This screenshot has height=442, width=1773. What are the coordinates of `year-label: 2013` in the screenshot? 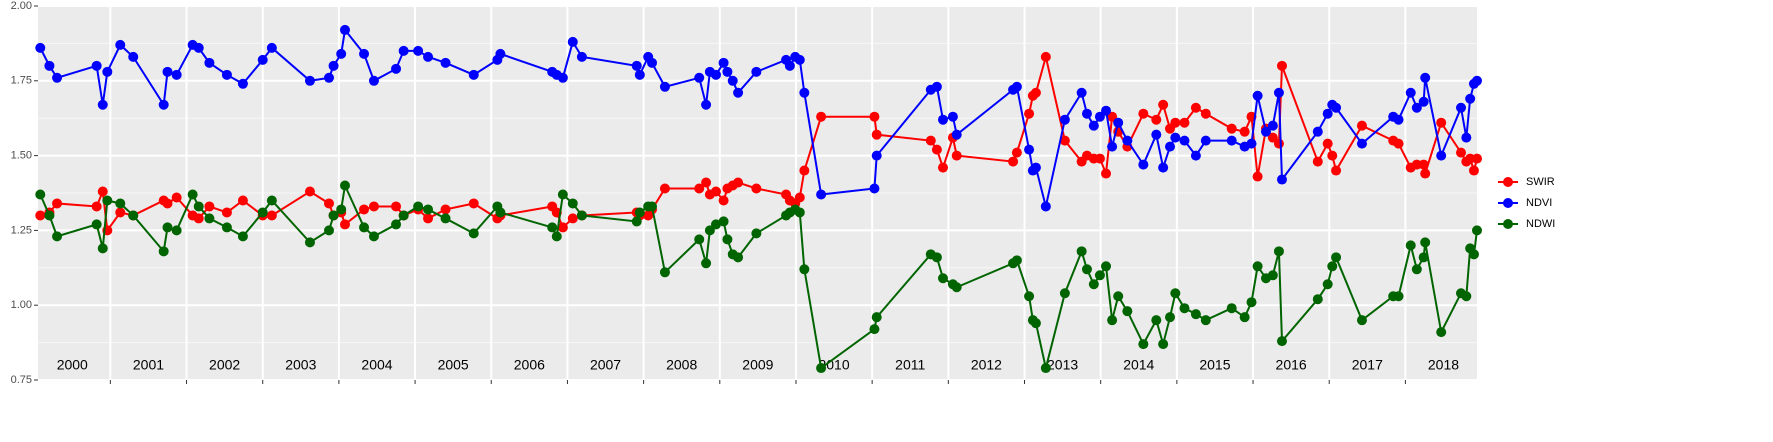 It's located at (1062, 365).